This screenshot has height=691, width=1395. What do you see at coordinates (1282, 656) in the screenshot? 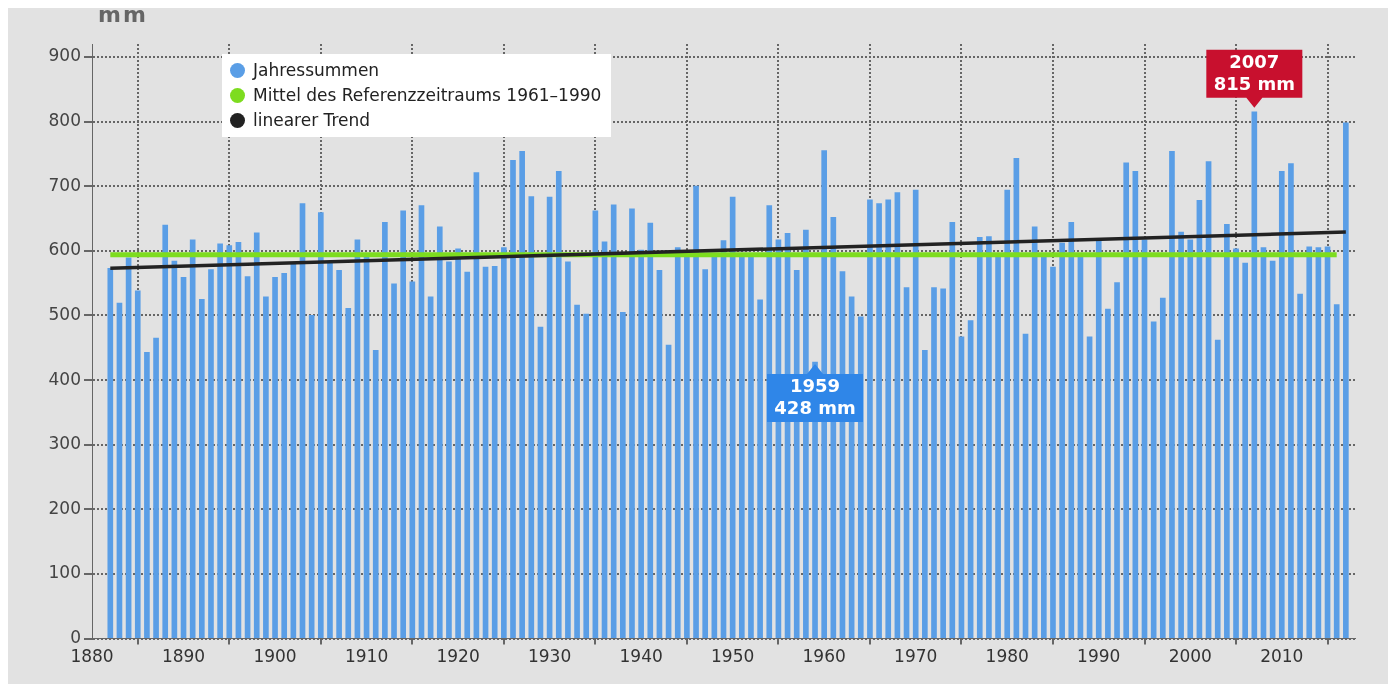
I see `x-tick-label: 2010` at bounding box center [1282, 656].